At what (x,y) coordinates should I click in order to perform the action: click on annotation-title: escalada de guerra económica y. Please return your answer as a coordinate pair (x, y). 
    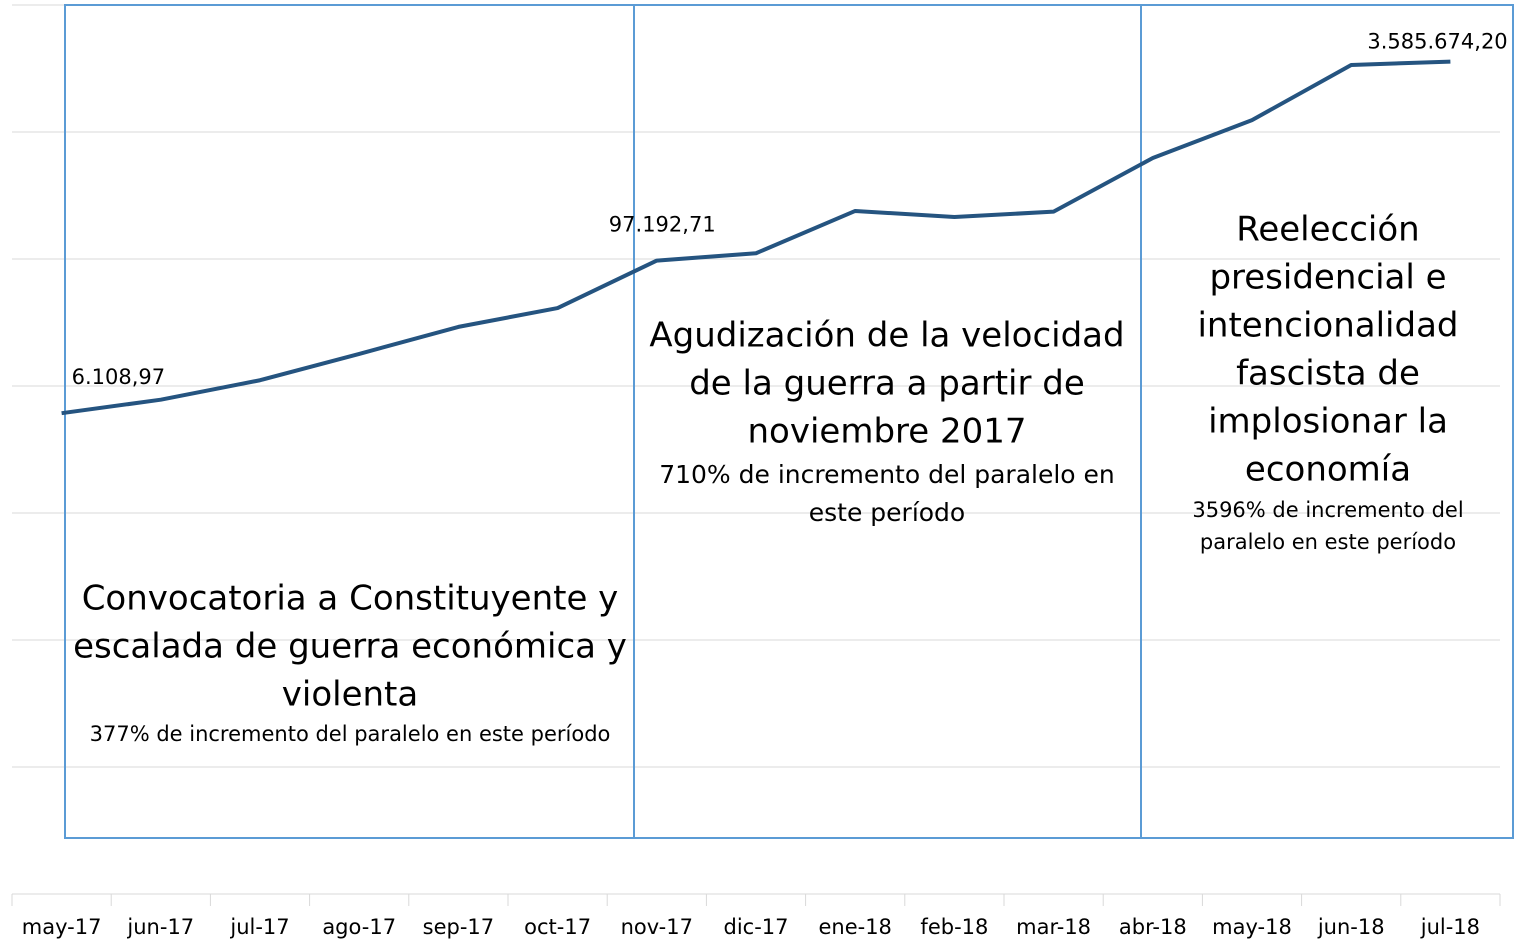
    Looking at the image, I should click on (350, 647).